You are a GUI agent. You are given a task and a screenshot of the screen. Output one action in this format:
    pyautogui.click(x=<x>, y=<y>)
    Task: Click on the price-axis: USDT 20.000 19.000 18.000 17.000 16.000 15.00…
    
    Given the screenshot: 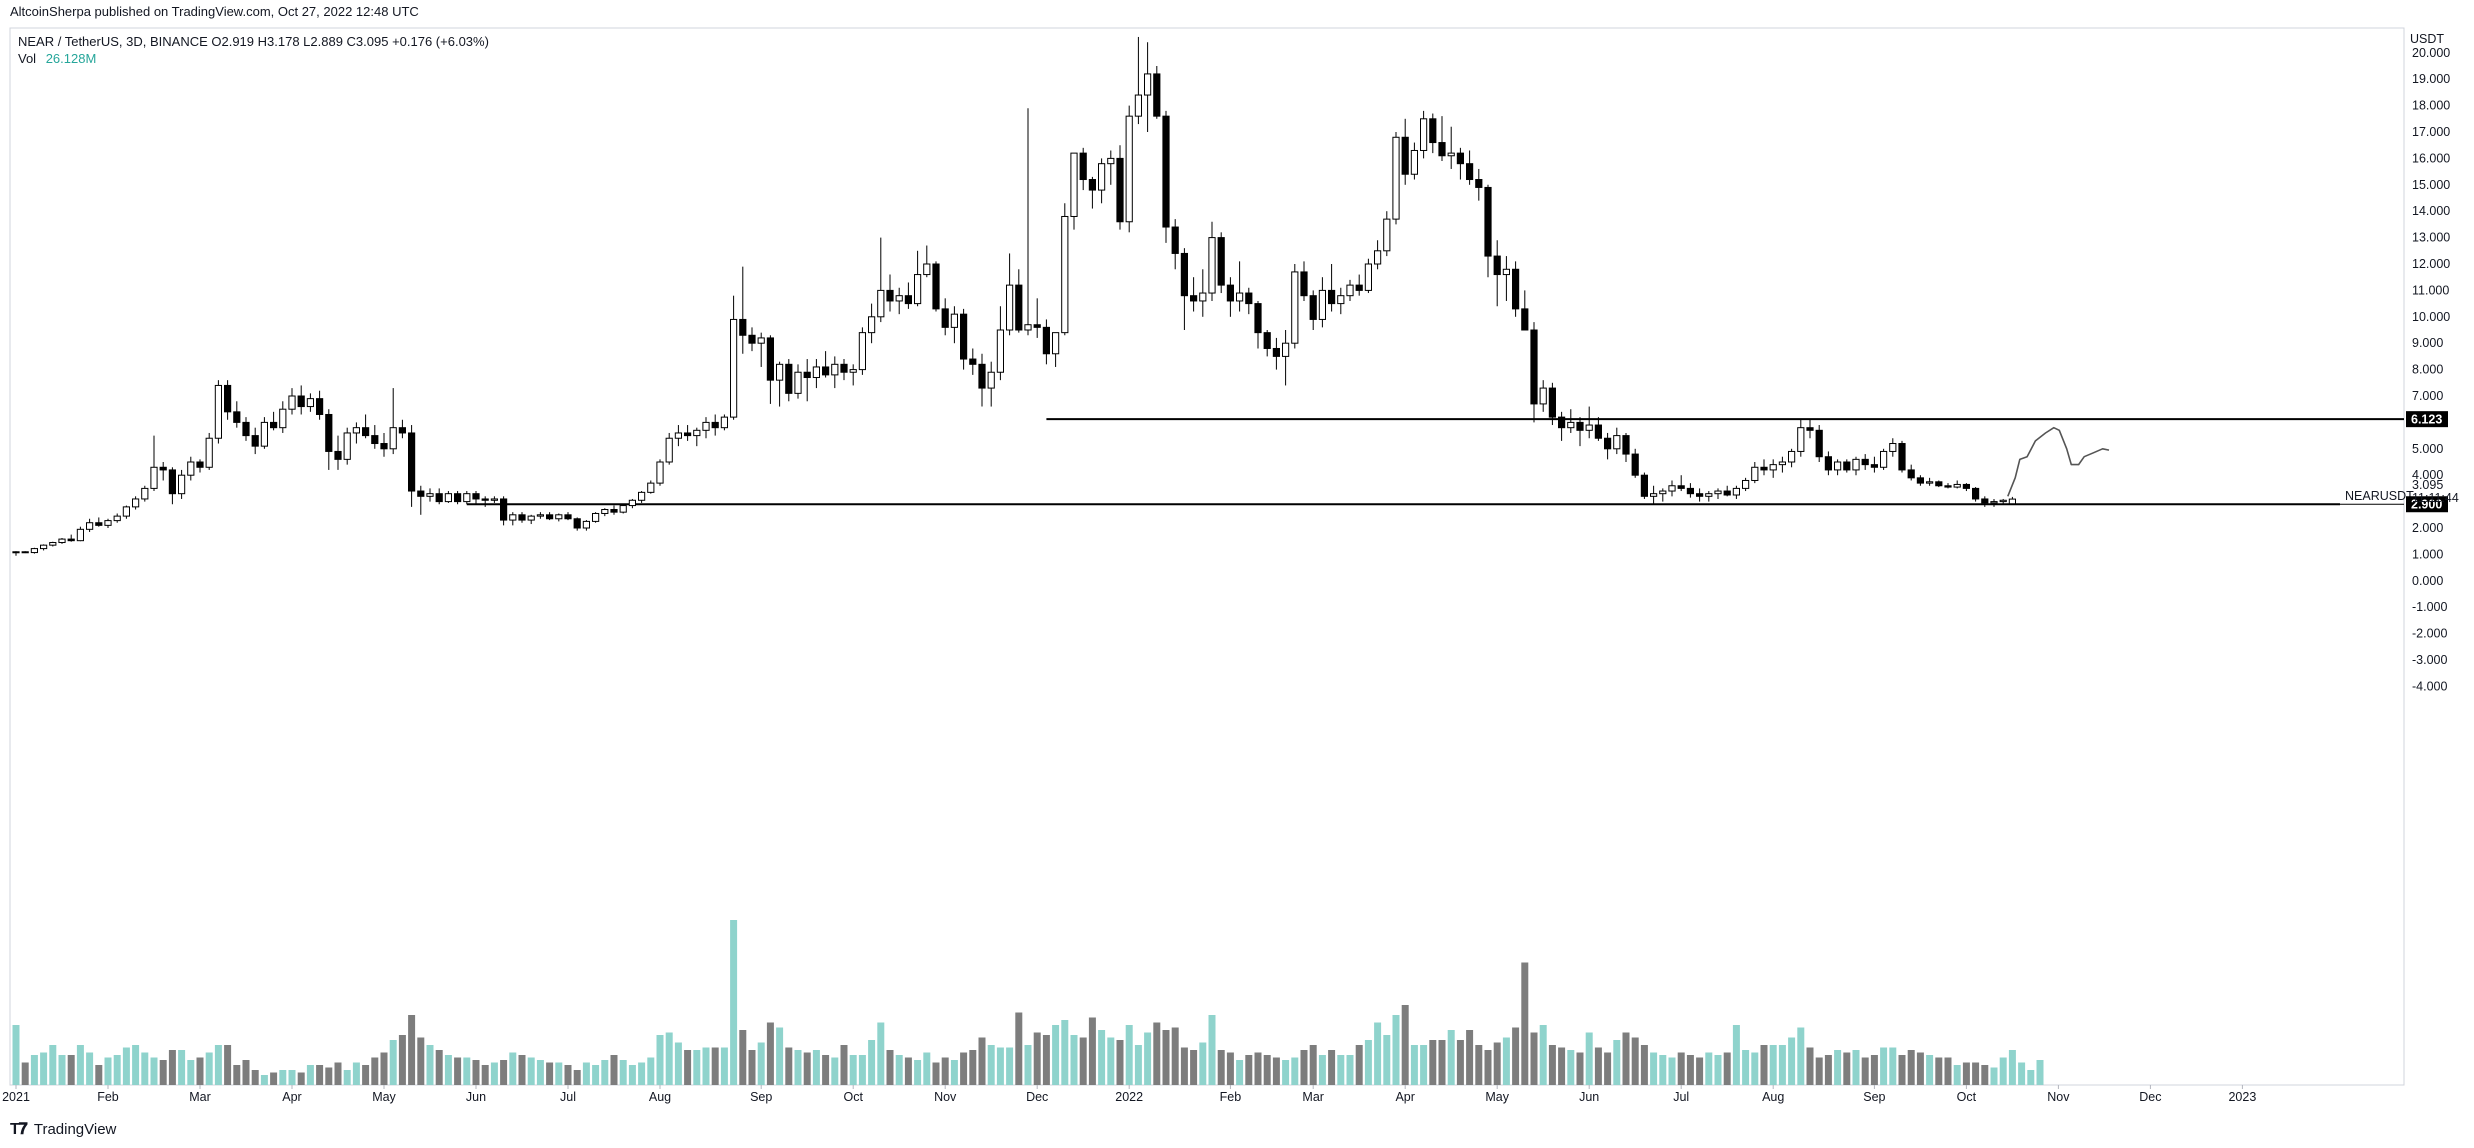 What is the action you would take?
    pyautogui.click(x=2430, y=362)
    